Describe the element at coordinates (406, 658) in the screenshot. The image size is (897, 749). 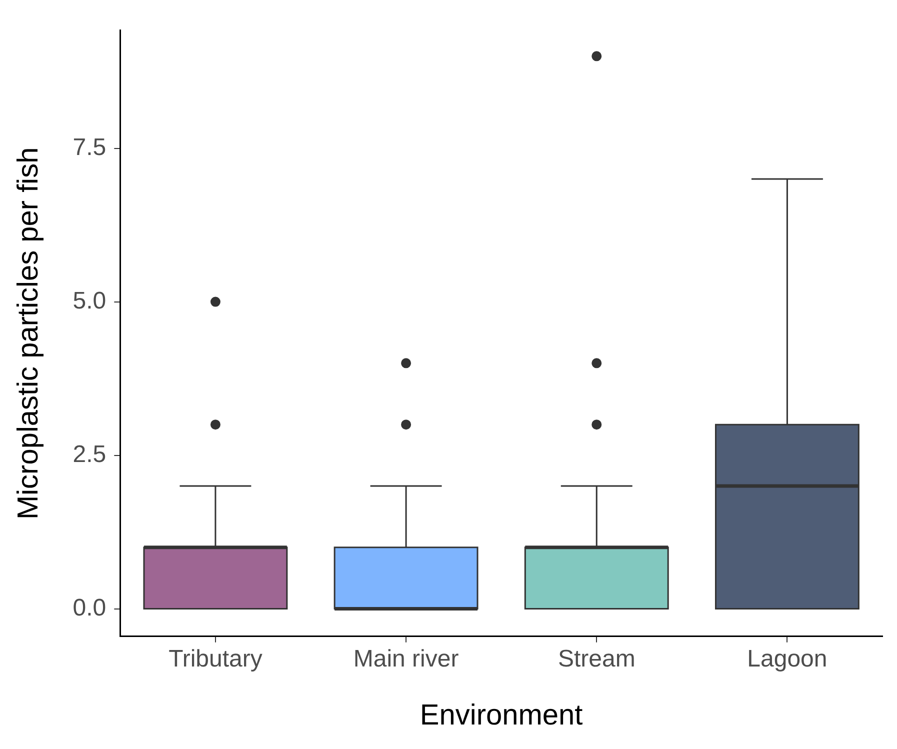
I see `x-tick-label: Main river` at that location.